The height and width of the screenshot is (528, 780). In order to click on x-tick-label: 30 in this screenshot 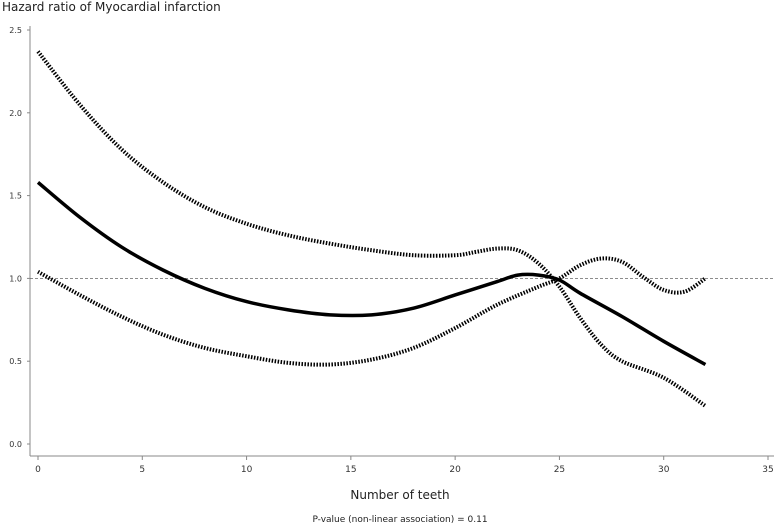, I will do `click(664, 470)`.